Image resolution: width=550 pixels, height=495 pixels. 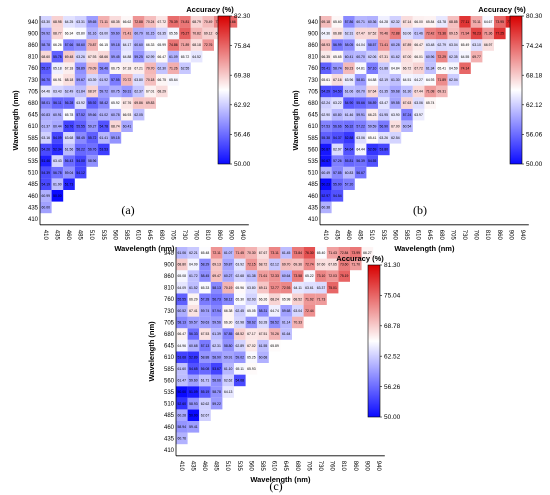 I want to click on cell-value-label: 67.47, so click(x=360, y=34).